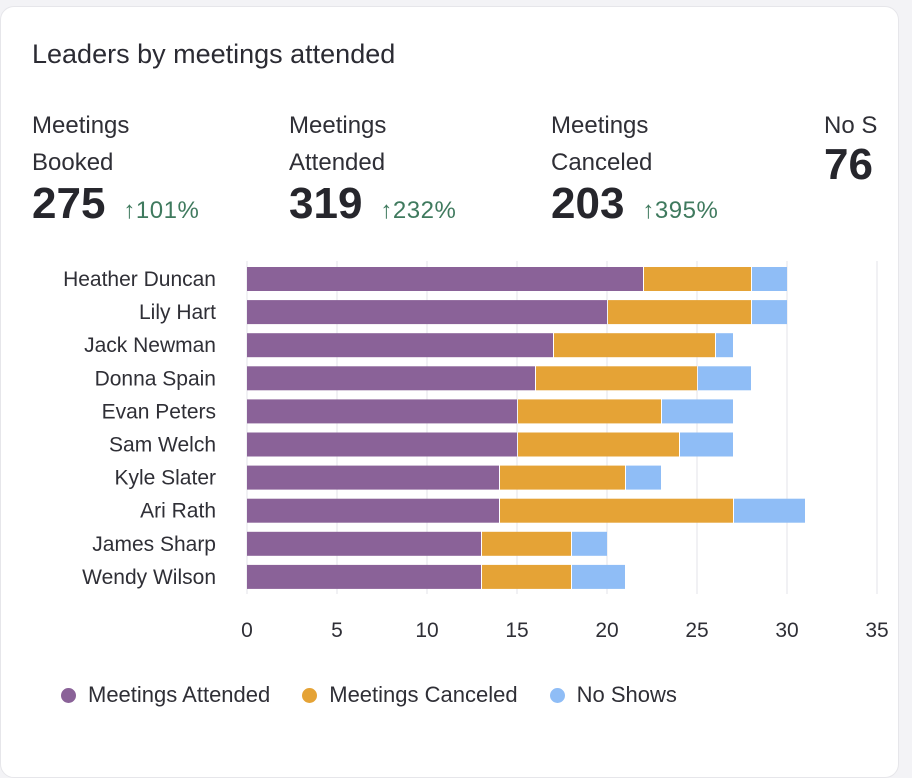 This screenshot has width=912, height=778. Describe the element at coordinates (516, 630) in the screenshot. I see `x-tick-label: 15` at that location.